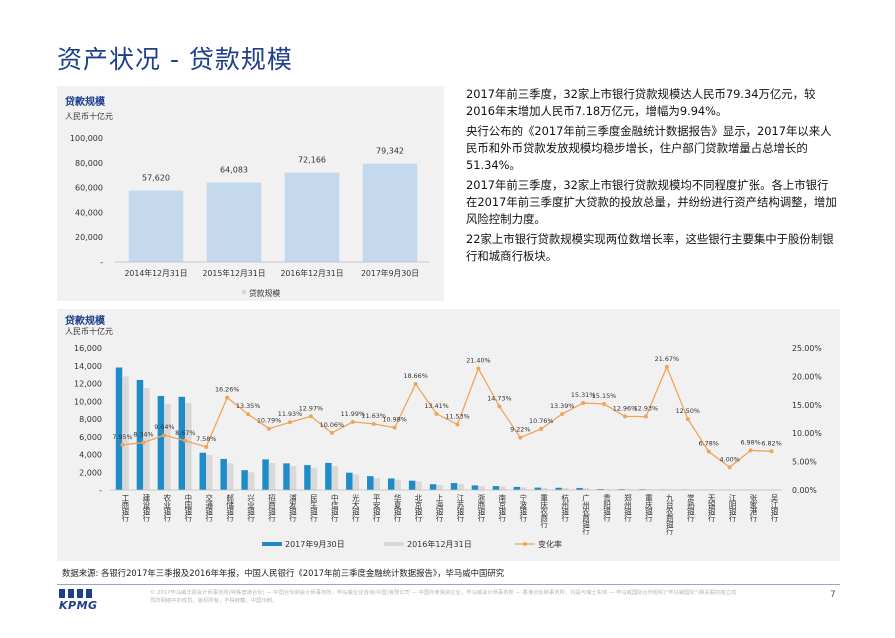 This screenshot has width=895, height=638. Describe the element at coordinates (100, 490) in the screenshot. I see `left-tick-label: -` at that location.